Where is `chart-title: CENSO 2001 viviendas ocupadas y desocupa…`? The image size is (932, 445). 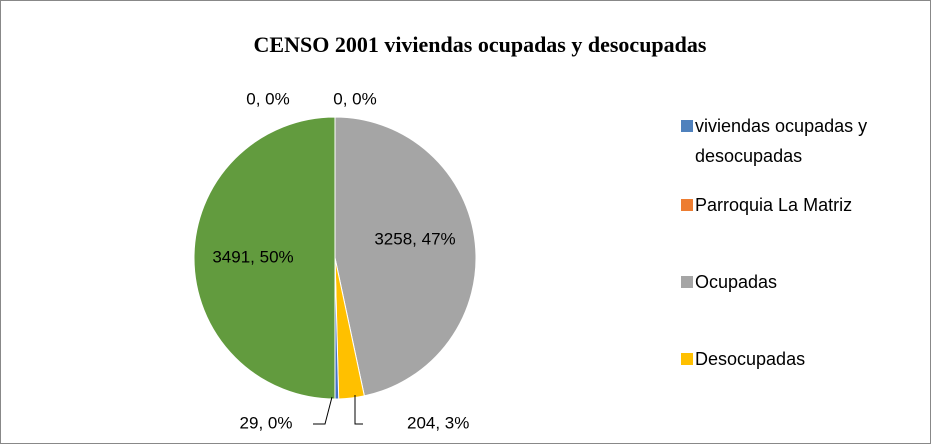 chart-title: CENSO 2001 viviendas ocupadas y desocupa… is located at coordinates (480, 44).